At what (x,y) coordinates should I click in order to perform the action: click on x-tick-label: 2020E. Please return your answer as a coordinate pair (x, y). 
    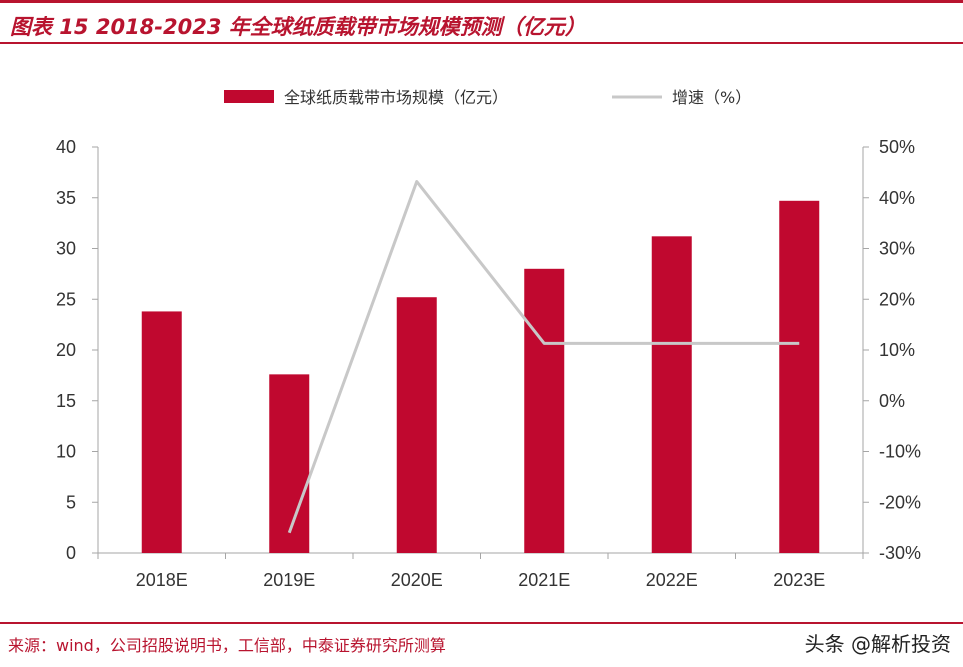
    Looking at the image, I should click on (417, 580).